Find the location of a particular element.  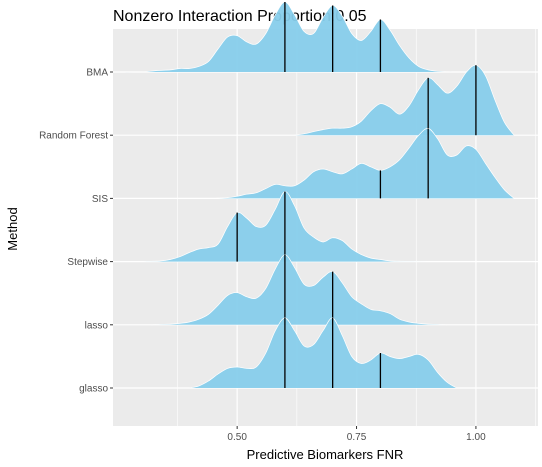

ridge-stepwise is located at coordinates (285, 226).